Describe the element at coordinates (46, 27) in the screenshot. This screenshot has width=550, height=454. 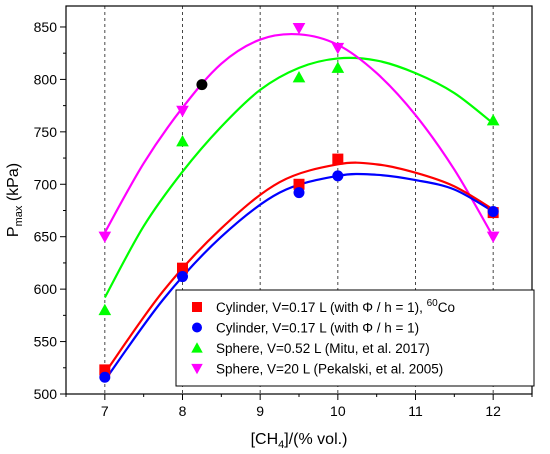
I see `y-tick-label-850: 850` at that location.